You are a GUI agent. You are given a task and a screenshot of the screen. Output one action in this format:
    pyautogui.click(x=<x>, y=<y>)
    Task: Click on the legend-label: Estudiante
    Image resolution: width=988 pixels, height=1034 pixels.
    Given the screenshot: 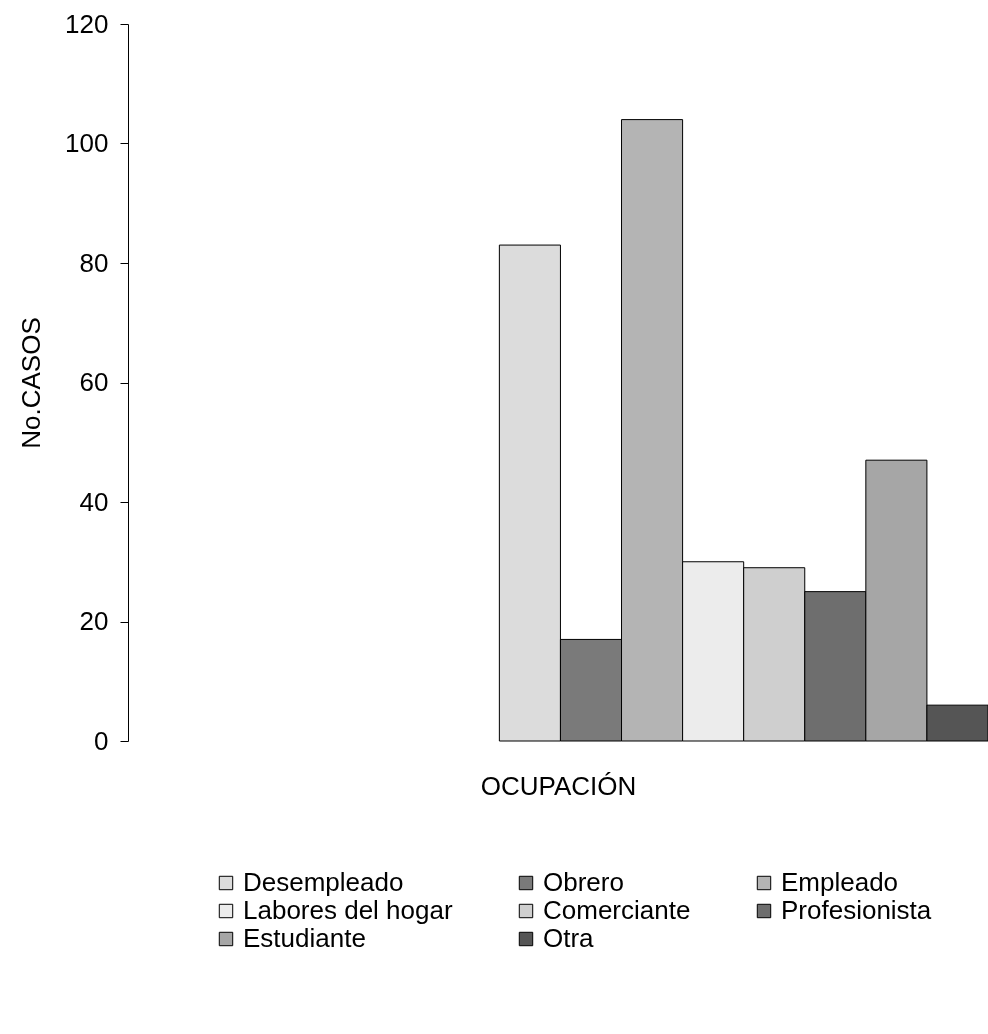 What is the action you would take?
    pyautogui.click(x=304, y=938)
    